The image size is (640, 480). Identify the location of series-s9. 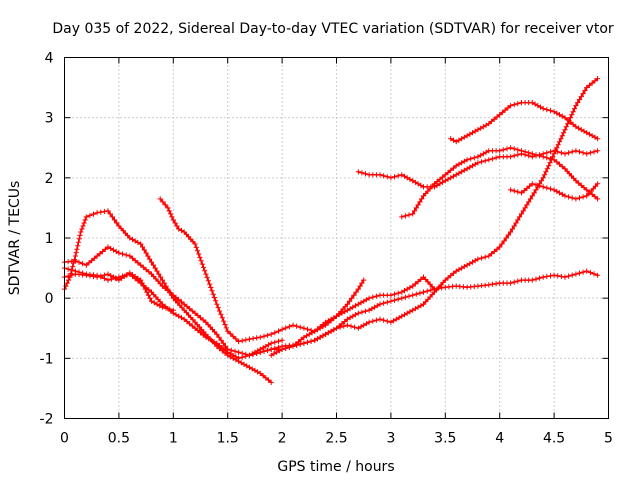
(500, 182).